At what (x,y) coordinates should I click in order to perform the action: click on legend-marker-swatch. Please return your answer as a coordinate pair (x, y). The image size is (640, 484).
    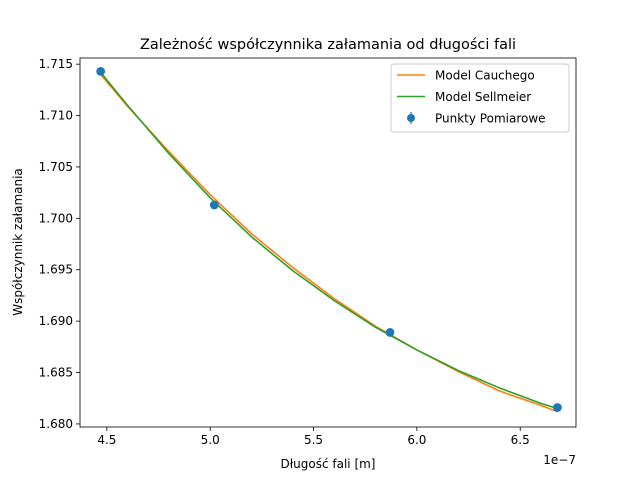
    Looking at the image, I should click on (411, 118).